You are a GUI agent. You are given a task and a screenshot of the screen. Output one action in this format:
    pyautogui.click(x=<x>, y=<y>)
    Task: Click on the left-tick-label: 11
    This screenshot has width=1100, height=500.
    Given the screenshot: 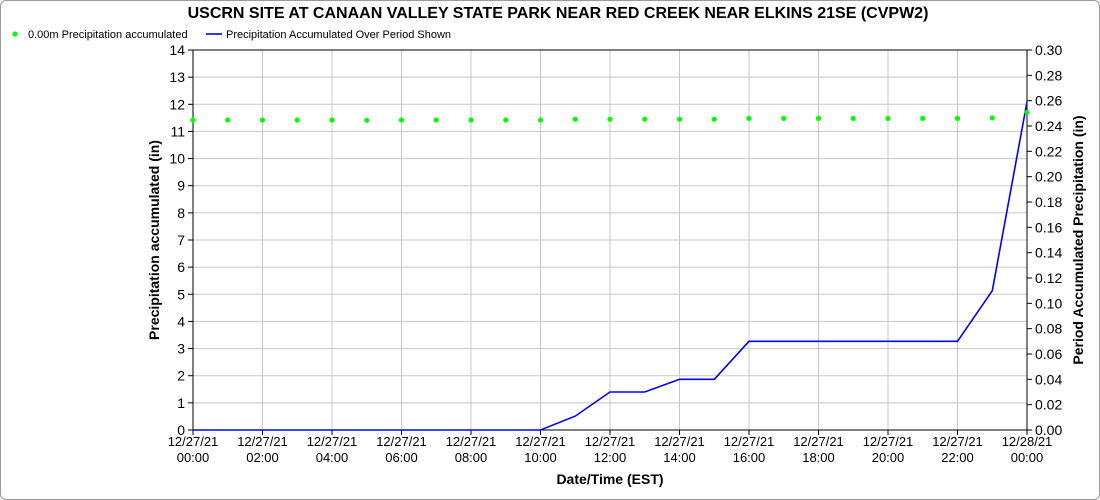 What is the action you would take?
    pyautogui.click(x=177, y=131)
    